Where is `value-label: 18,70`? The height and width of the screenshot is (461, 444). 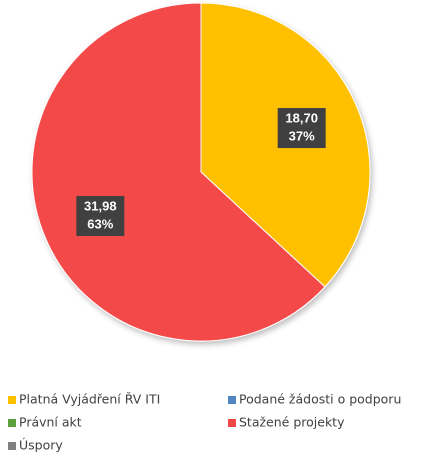
value-label: 18,70 is located at coordinates (301, 117).